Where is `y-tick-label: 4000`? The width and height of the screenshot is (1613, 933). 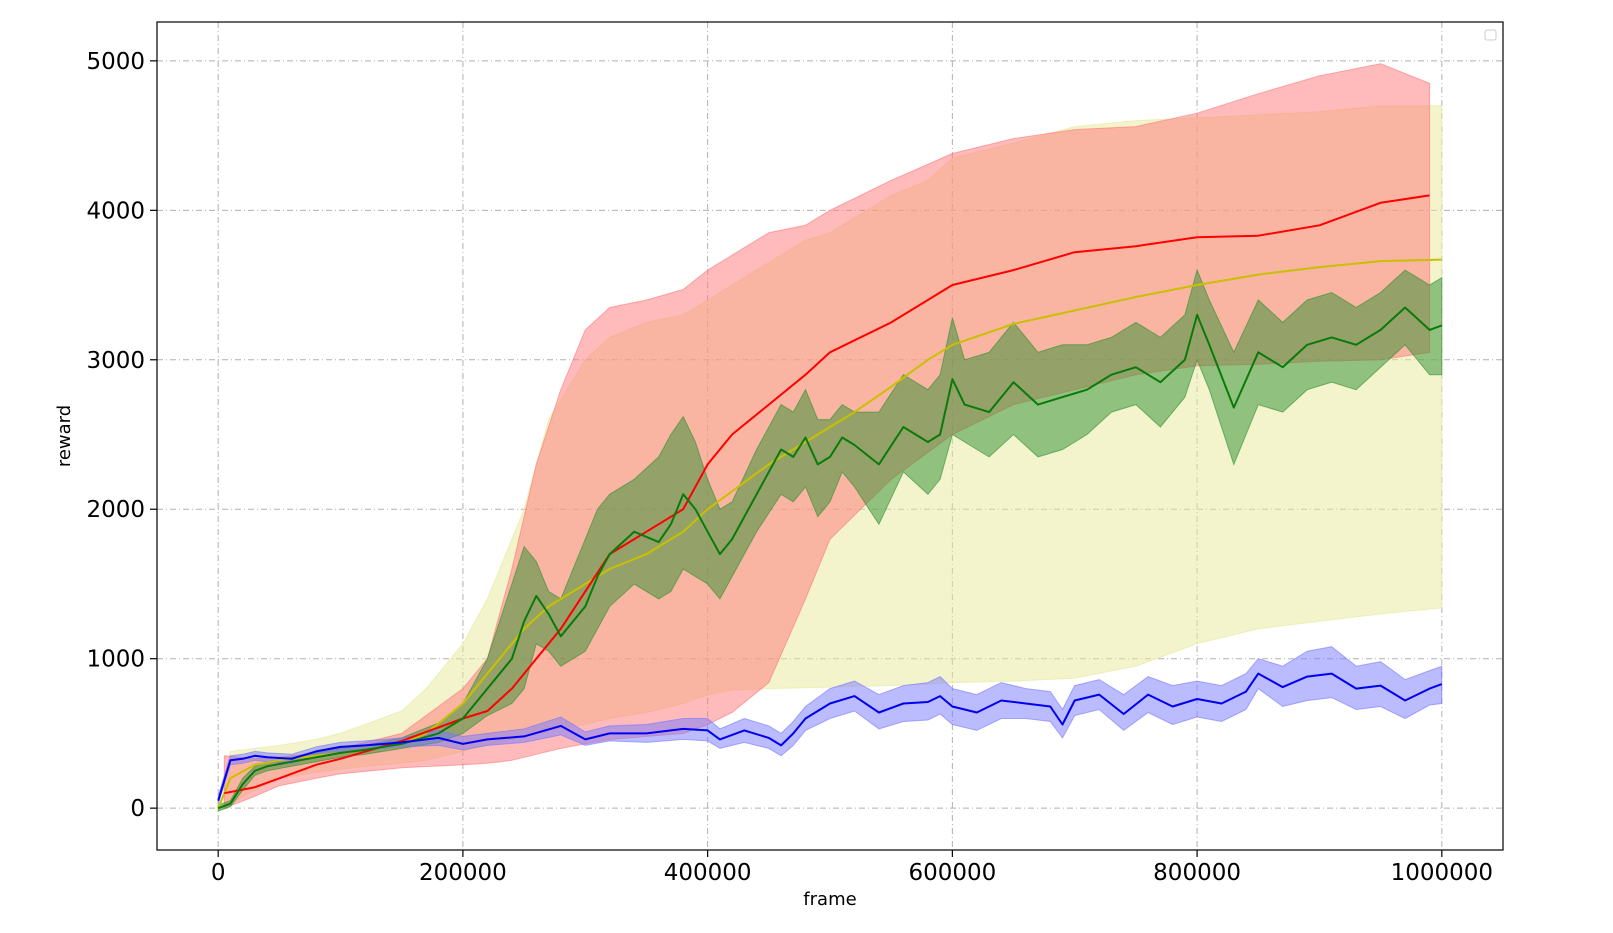
y-tick-label: 4000 is located at coordinates (115, 211).